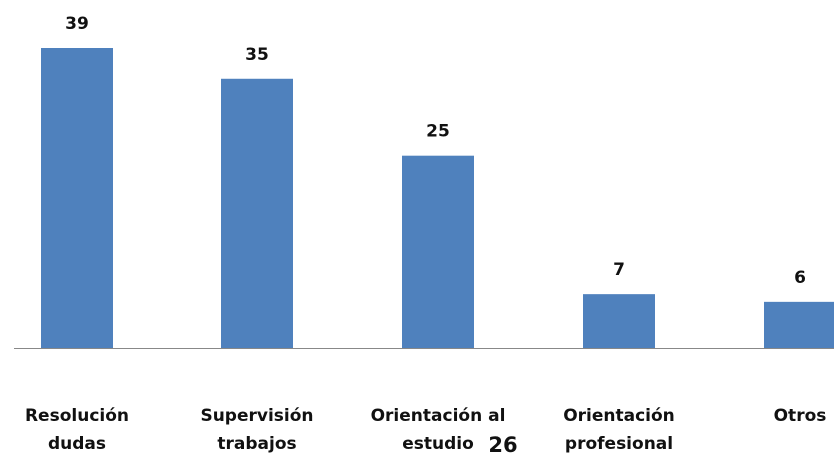  Describe the element at coordinates (256, 430) in the screenshot. I see `x-tick-label: Supervisión trabajos` at that location.